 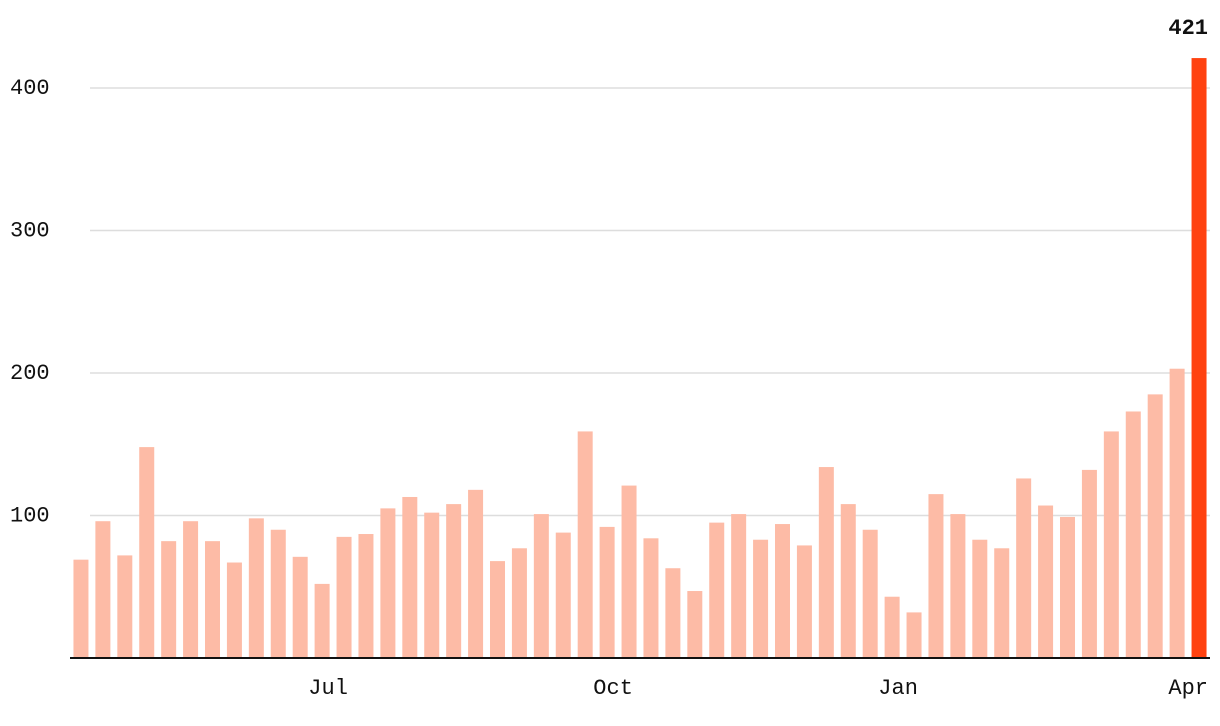 What do you see at coordinates (30, 88) in the screenshot?
I see `y-tick-label: 400` at bounding box center [30, 88].